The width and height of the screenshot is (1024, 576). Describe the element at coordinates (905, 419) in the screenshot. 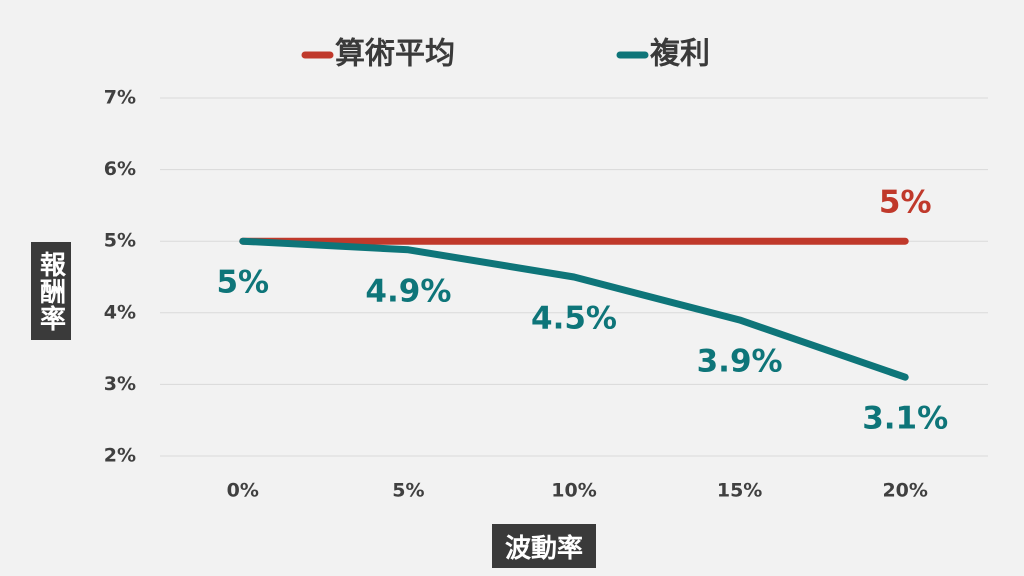

I see `data-label: 3.1%` at that location.